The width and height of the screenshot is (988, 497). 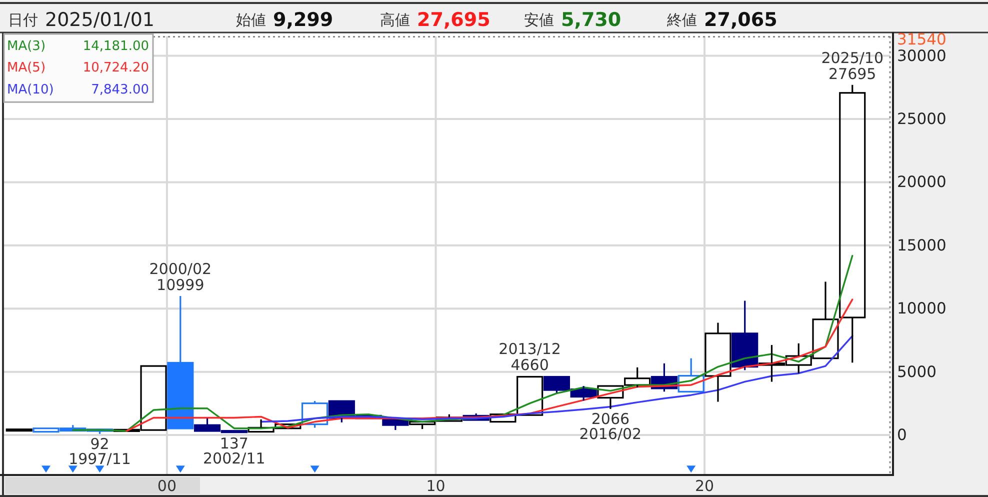 What do you see at coordinates (916, 371) in the screenshot?
I see `y-tick-label: 5000` at bounding box center [916, 371].